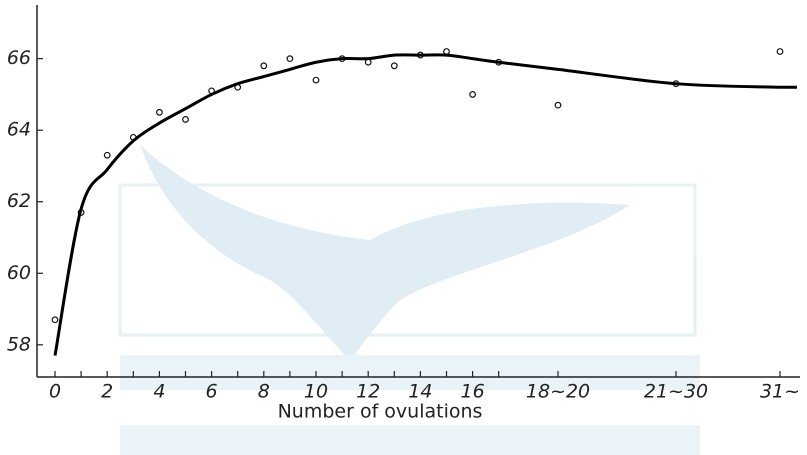 This screenshot has height=455, width=807. What do you see at coordinates (558, 392) in the screenshot?
I see `x-tick-label: 18~20` at bounding box center [558, 392].